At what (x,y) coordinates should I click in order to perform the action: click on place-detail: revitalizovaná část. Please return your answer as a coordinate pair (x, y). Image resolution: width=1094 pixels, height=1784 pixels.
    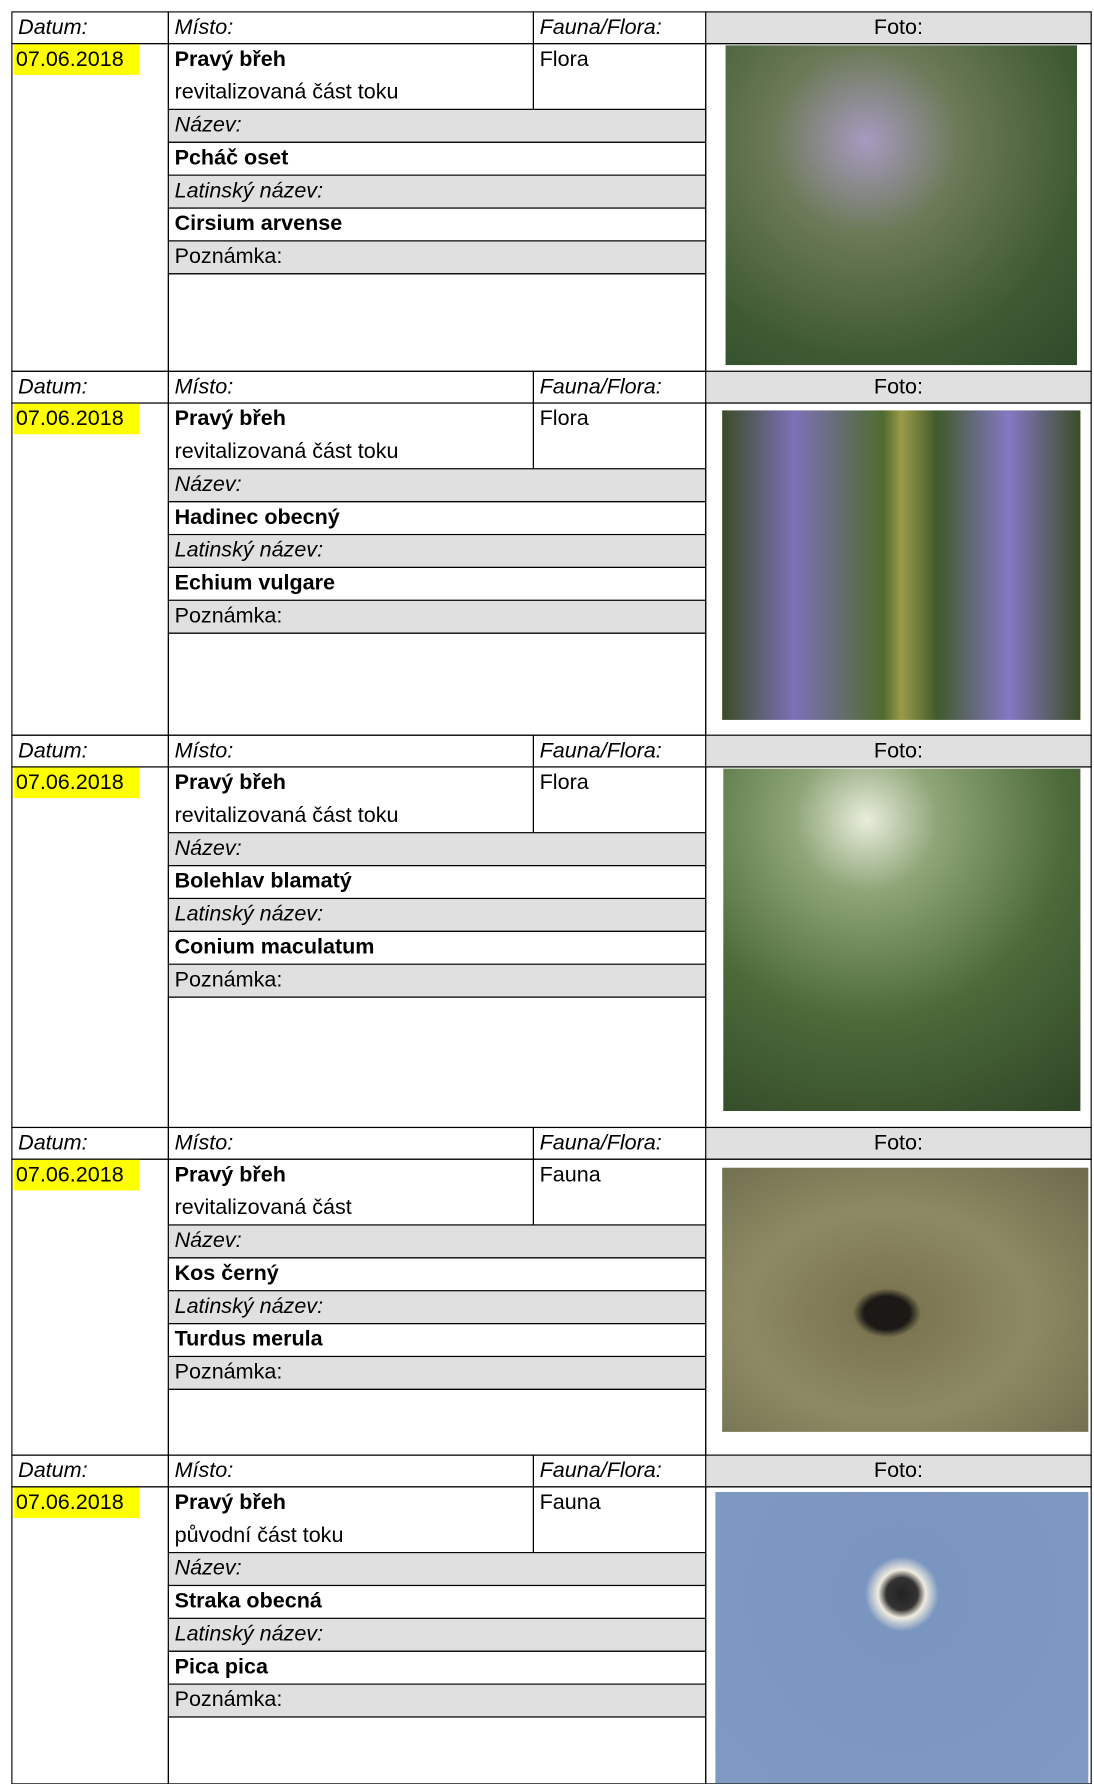
    Looking at the image, I should click on (263, 1208).